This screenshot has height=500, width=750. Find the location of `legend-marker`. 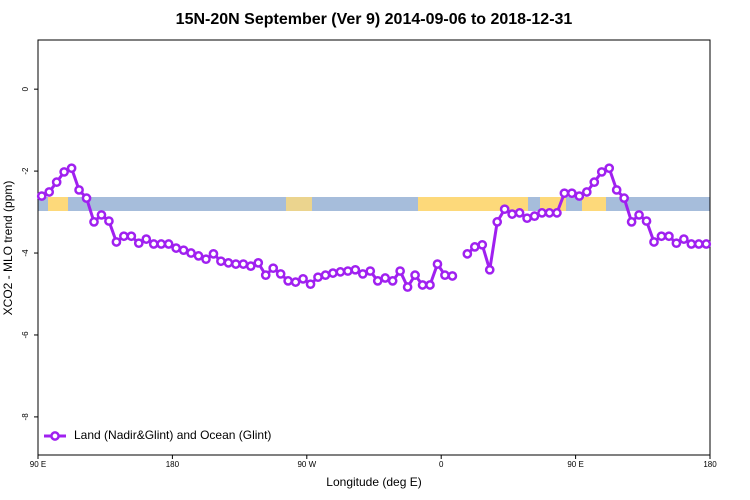

legend-marker is located at coordinates (55, 436).